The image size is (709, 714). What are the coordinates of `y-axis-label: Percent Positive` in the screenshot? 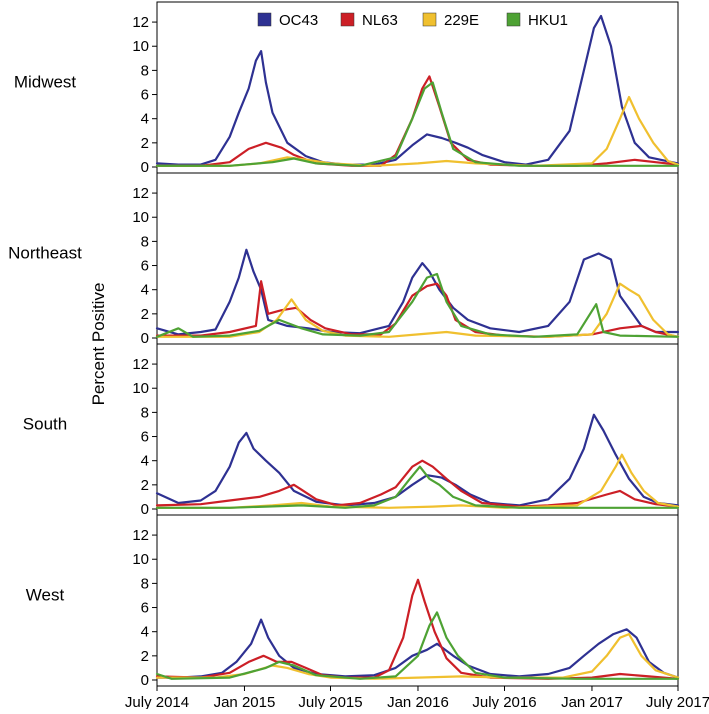 It's located at (98, 344).